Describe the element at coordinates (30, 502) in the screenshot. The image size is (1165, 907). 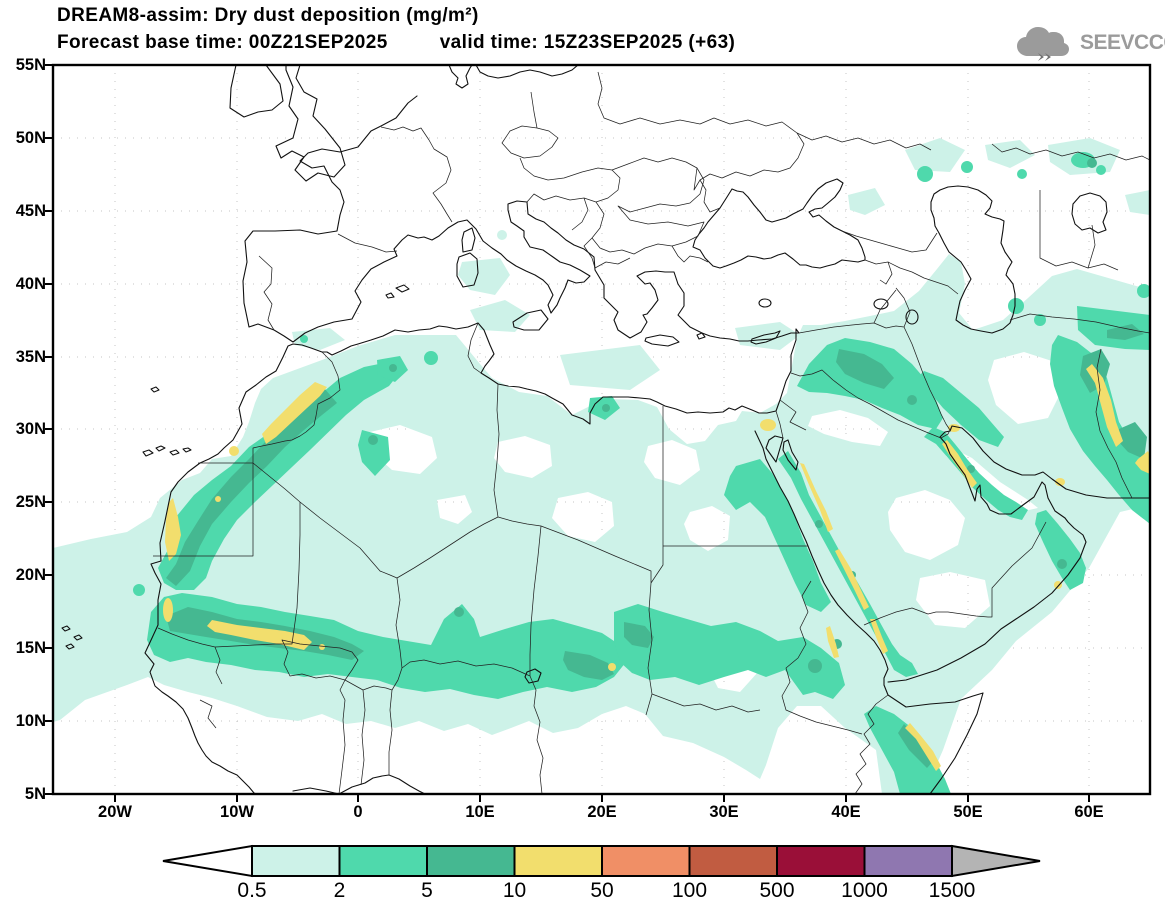
I see `lat-label-25N: 25N` at that location.